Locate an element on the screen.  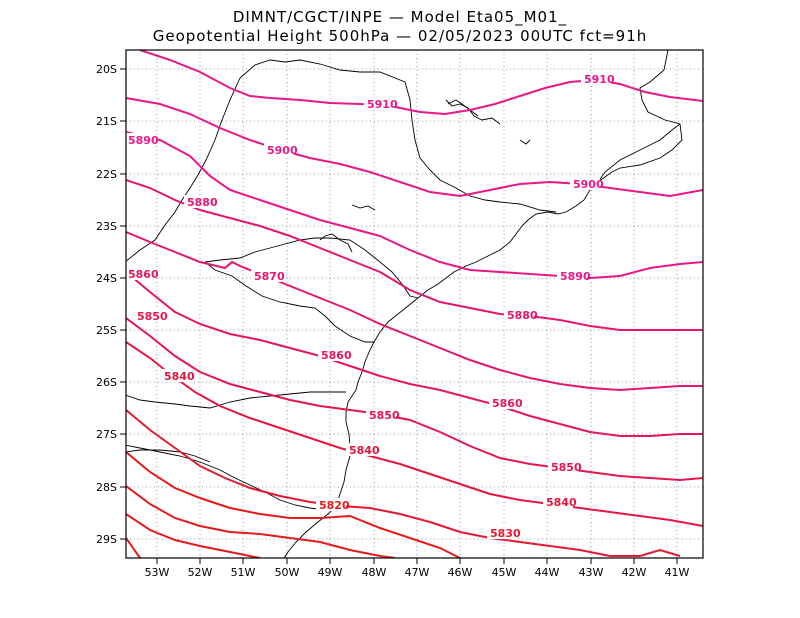
river-grande is located at coordinates (473, 112).